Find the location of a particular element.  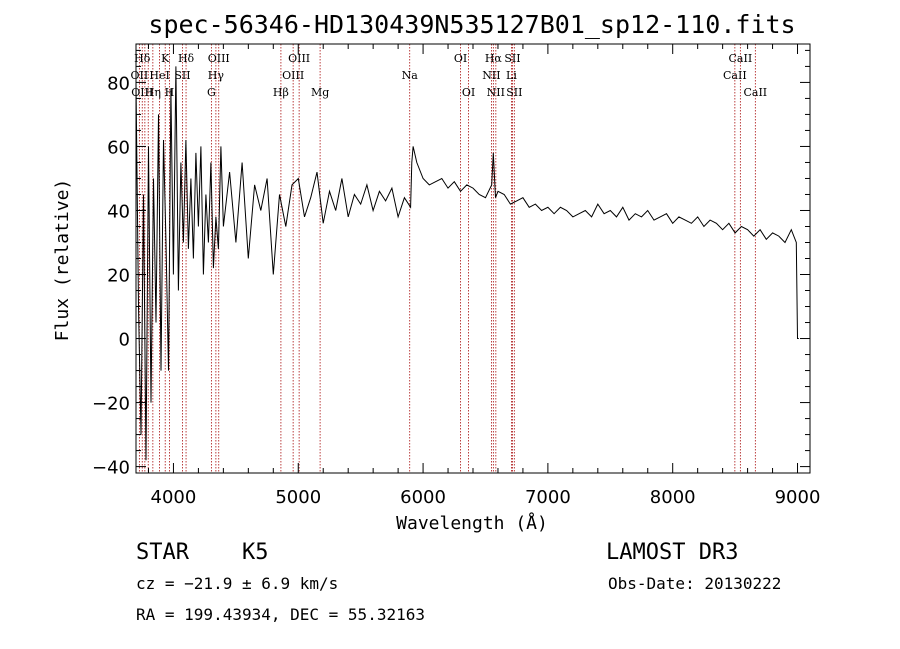

y-axis-label: Flux (relative) is located at coordinates (62, 260).